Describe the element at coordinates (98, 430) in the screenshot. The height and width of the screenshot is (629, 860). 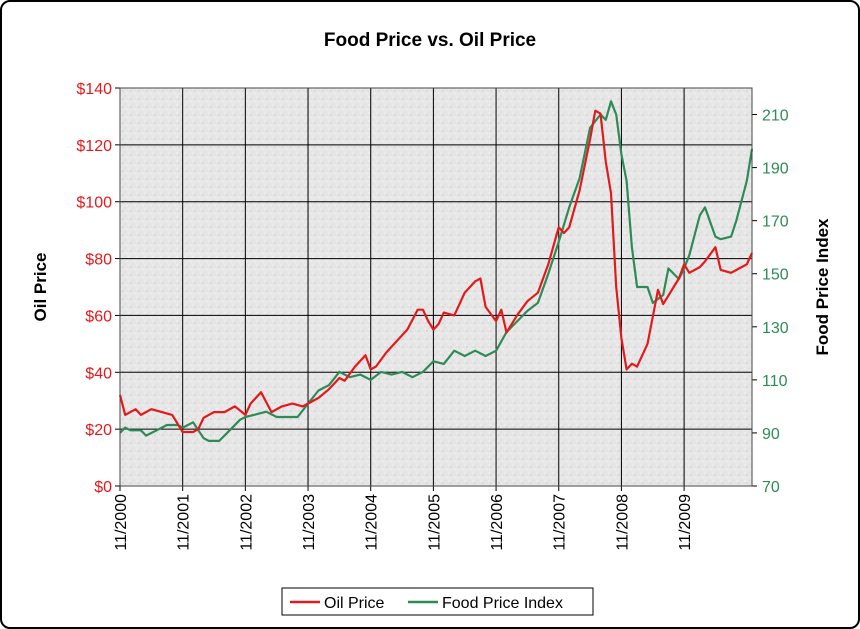
I see `left-tick-label: $20` at that location.